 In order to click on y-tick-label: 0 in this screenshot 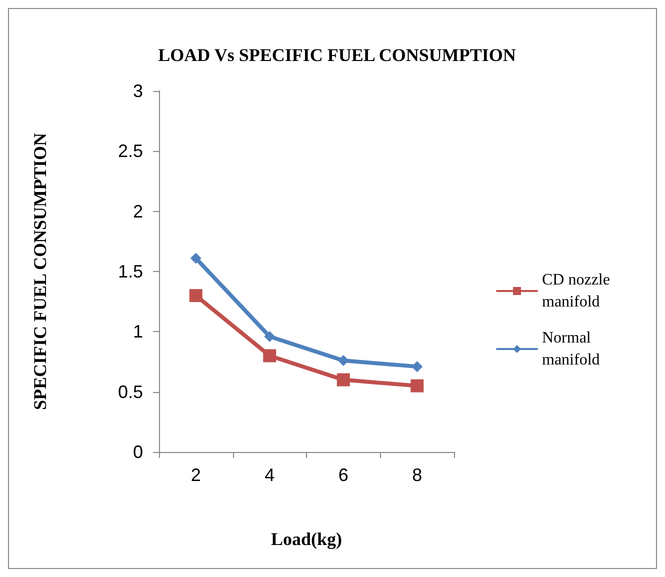, I will do `click(137, 452)`.